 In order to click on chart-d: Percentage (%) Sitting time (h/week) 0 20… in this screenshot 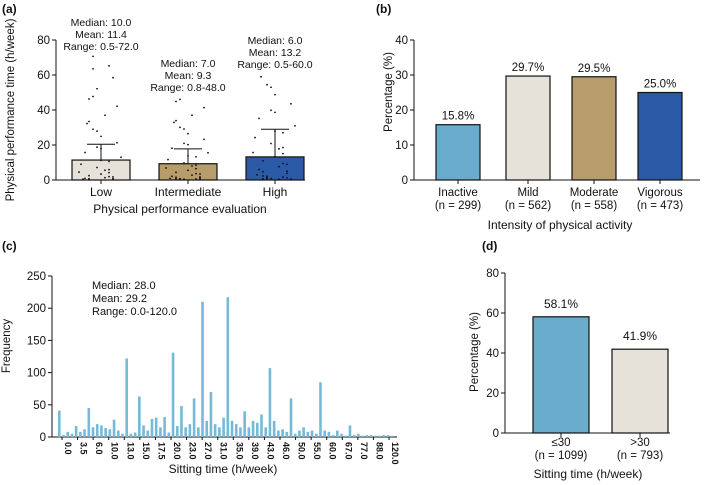, I will do `click(569, 374)`.